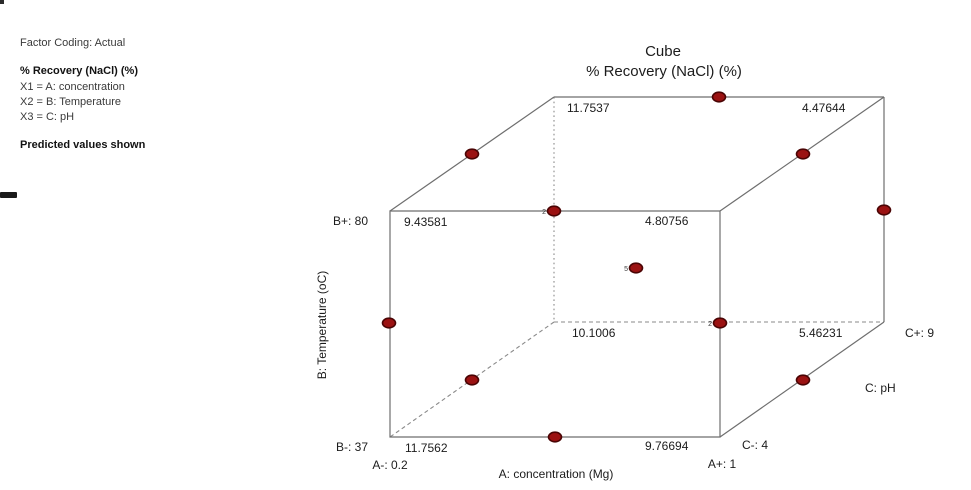  What do you see at coordinates (350, 221) in the screenshot?
I see `b-high-label: B+: 80` at bounding box center [350, 221].